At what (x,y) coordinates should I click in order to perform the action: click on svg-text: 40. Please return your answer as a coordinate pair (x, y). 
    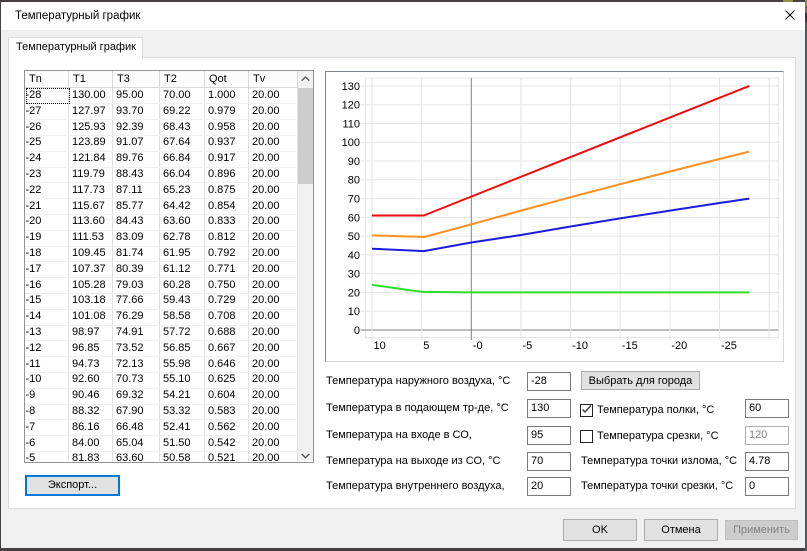
    Looking at the image, I should click on (354, 256).